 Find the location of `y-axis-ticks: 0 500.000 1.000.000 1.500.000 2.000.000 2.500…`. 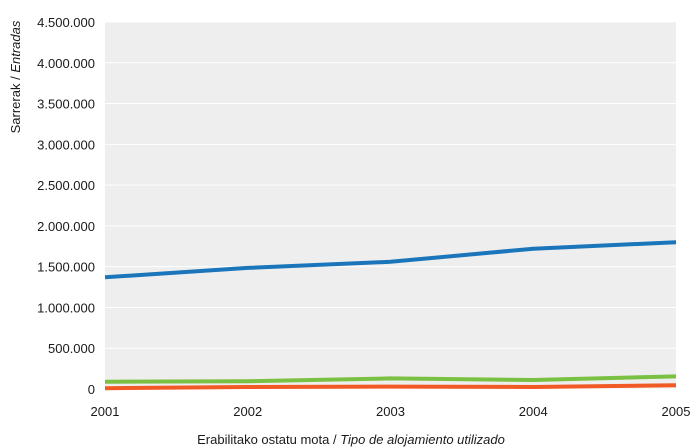

y-axis-ticks: 0 500.000 1.000.000 1.500.000 2.000.000 2.500… is located at coordinates (66, 206).